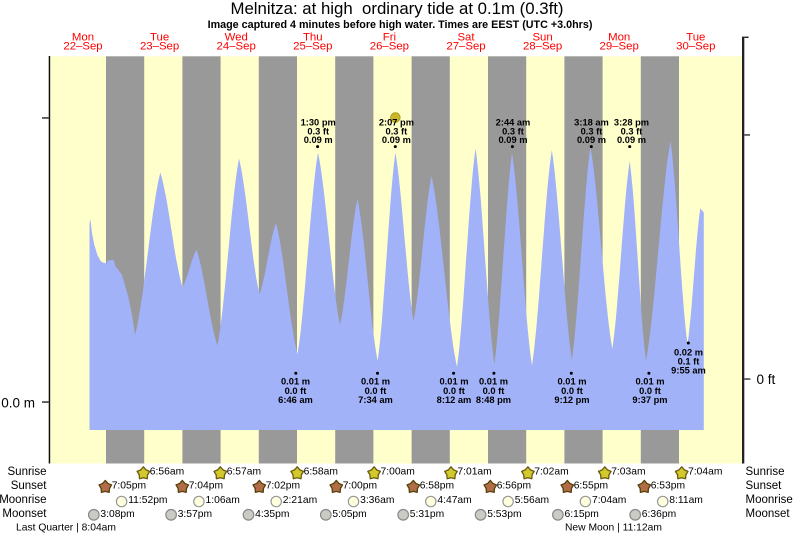 Image resolution: width=793 pixels, height=542 pixels. I want to click on svg-text: 29–Sep, so click(619, 47).